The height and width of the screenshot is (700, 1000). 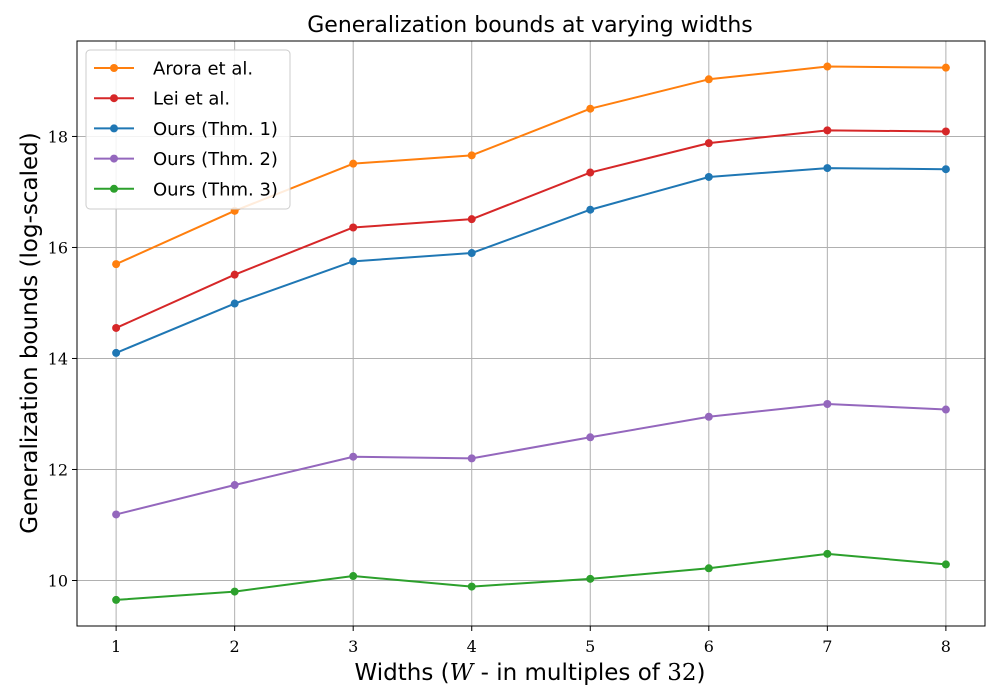 I want to click on x-tick-label: 6, so click(x=709, y=646).